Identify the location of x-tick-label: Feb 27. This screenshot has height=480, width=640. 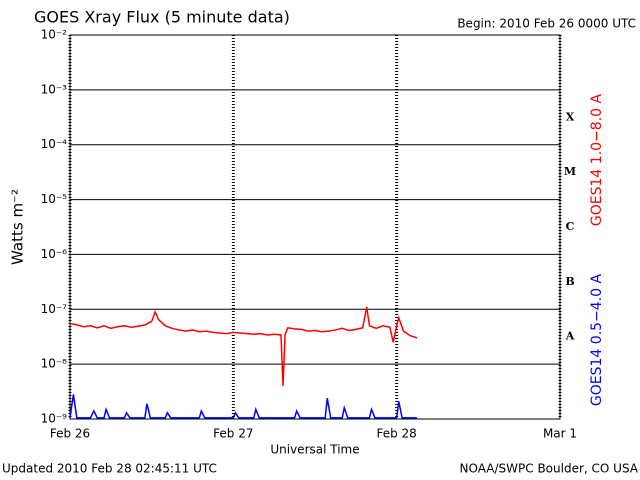
(233, 434).